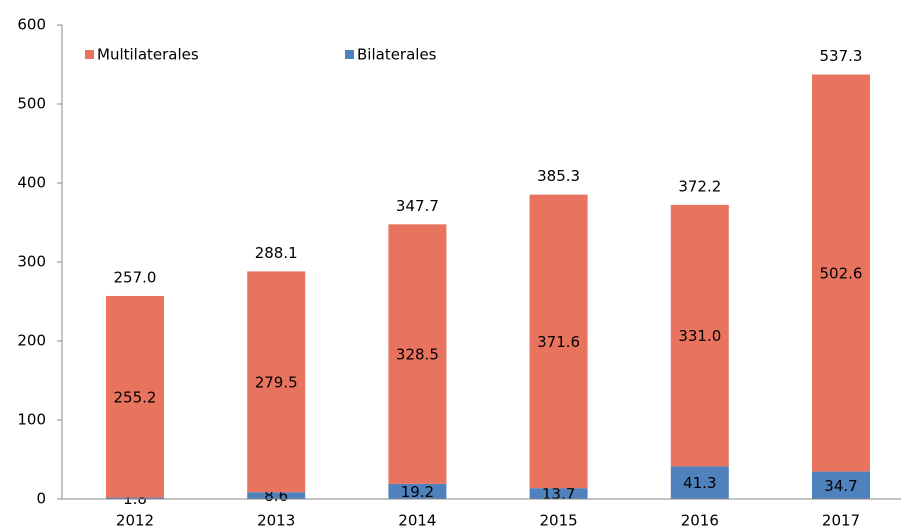 The width and height of the screenshot is (901, 529). What do you see at coordinates (397, 55) in the screenshot?
I see `legend-label: Bilaterales` at bounding box center [397, 55].